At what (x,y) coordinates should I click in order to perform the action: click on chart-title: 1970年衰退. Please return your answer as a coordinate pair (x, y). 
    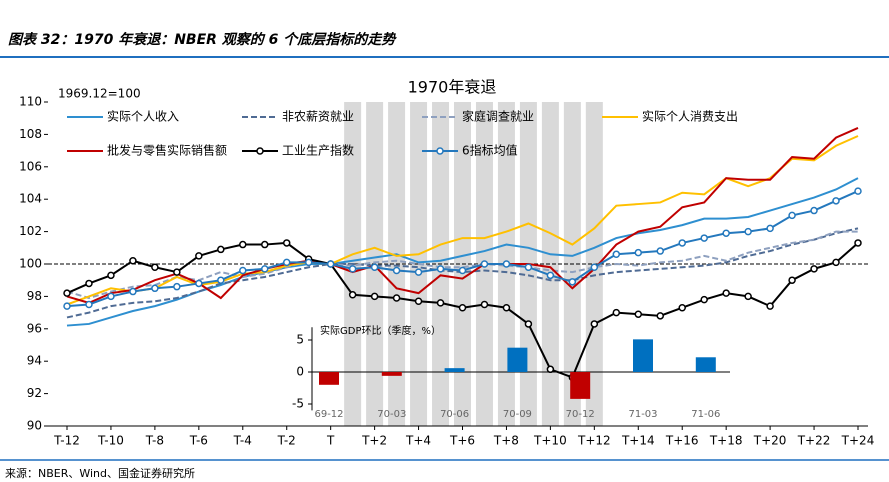
    Looking at the image, I should click on (452, 87).